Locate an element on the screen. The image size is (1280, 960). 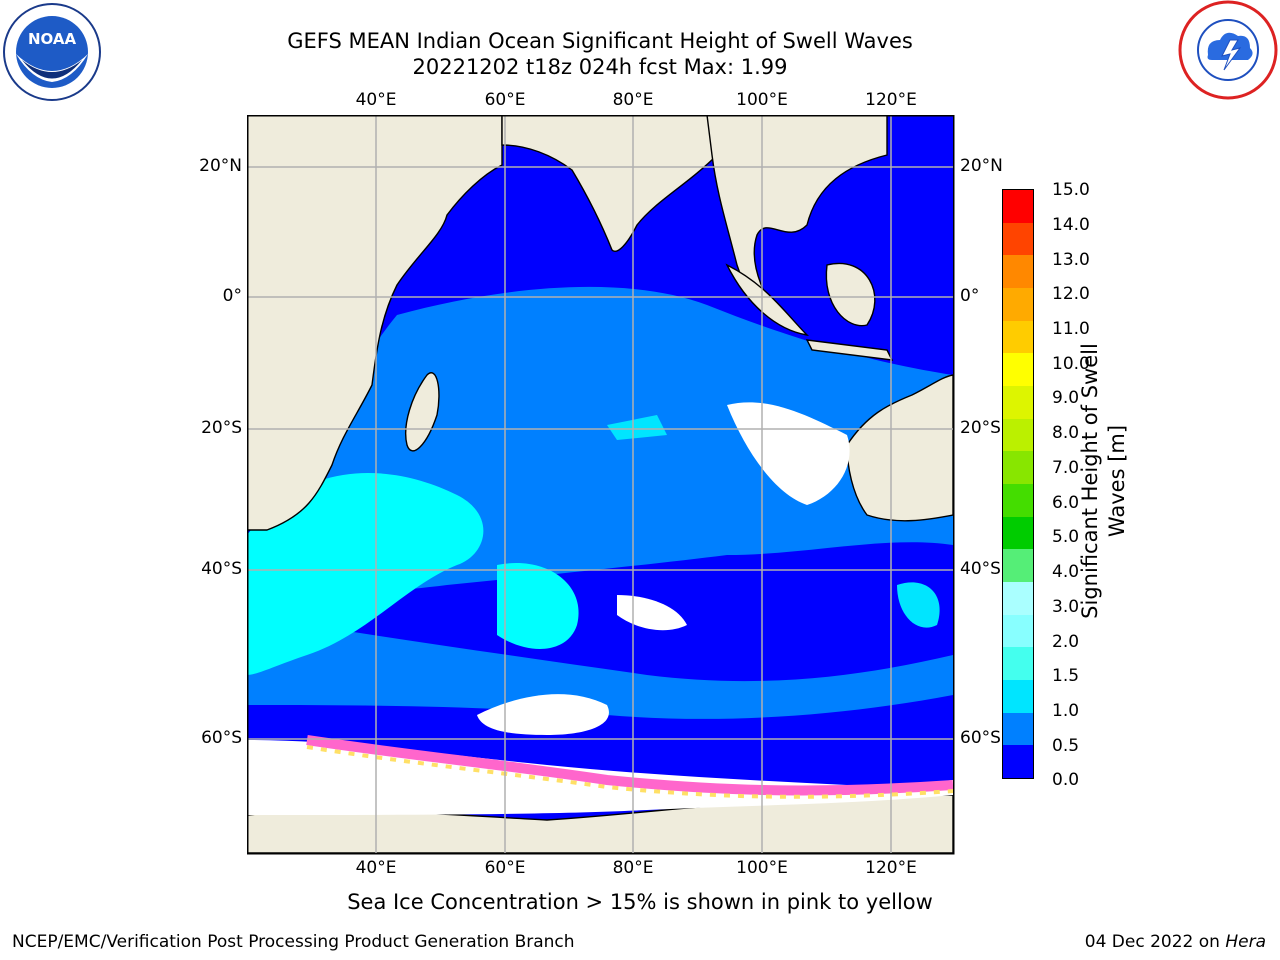
lat-label-right-20n: 20°N is located at coordinates (981, 166).